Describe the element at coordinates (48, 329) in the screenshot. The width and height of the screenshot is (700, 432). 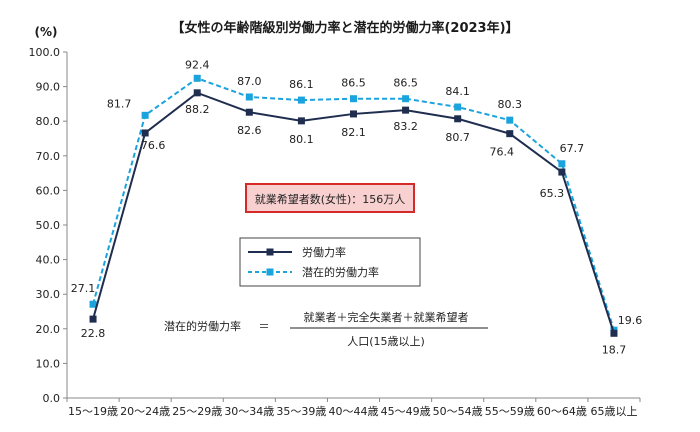
I see `y-tick-label: 20.0` at that location.